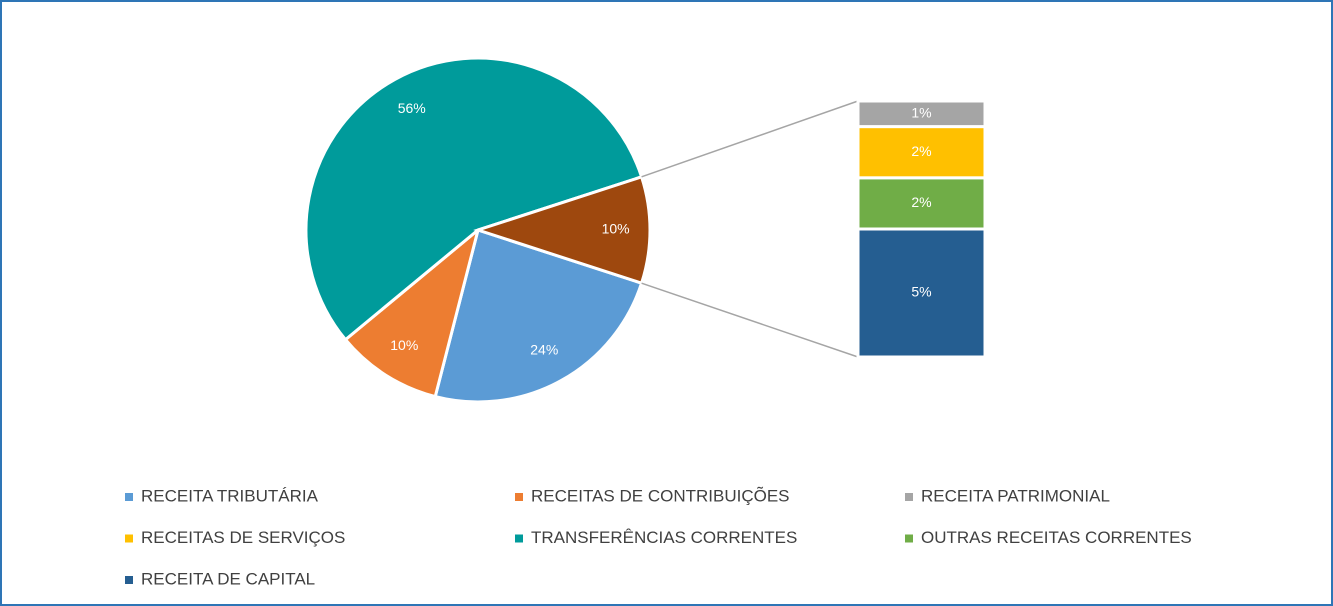 The height and width of the screenshot is (606, 1333). What do you see at coordinates (243, 537) in the screenshot?
I see `legend-label: RECEITAS DE SERVIÇOS` at bounding box center [243, 537].